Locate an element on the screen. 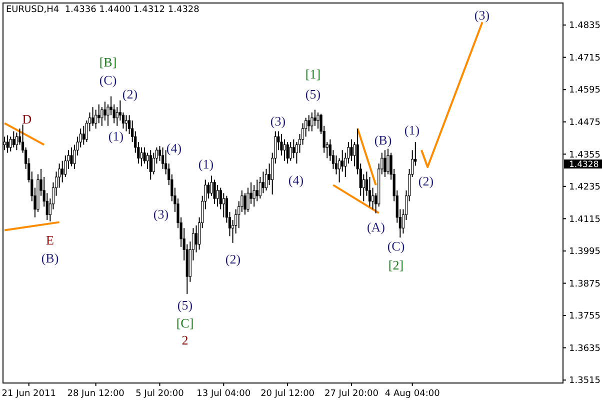  x-tick-label: 28 Jun 12:00 is located at coordinates (96, 394).